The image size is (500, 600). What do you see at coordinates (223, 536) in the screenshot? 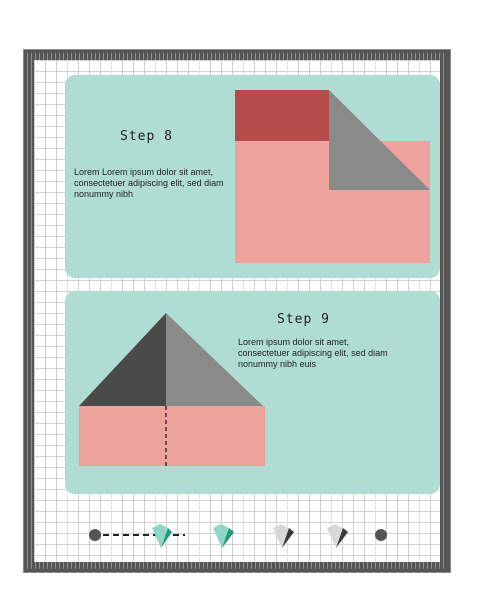
I see `progress-step-mint-icon` at bounding box center [223, 536].